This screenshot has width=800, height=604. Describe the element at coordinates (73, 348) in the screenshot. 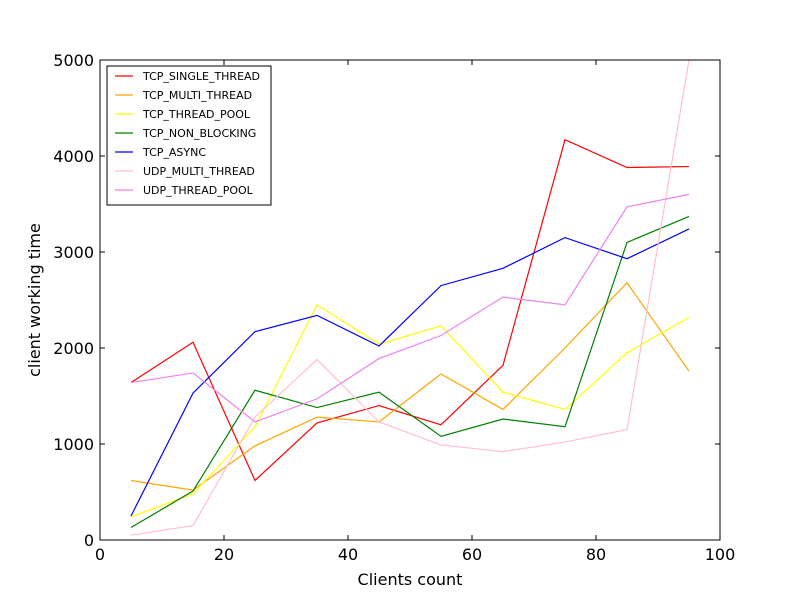

I see `y-tick-label: 2000` at that location.